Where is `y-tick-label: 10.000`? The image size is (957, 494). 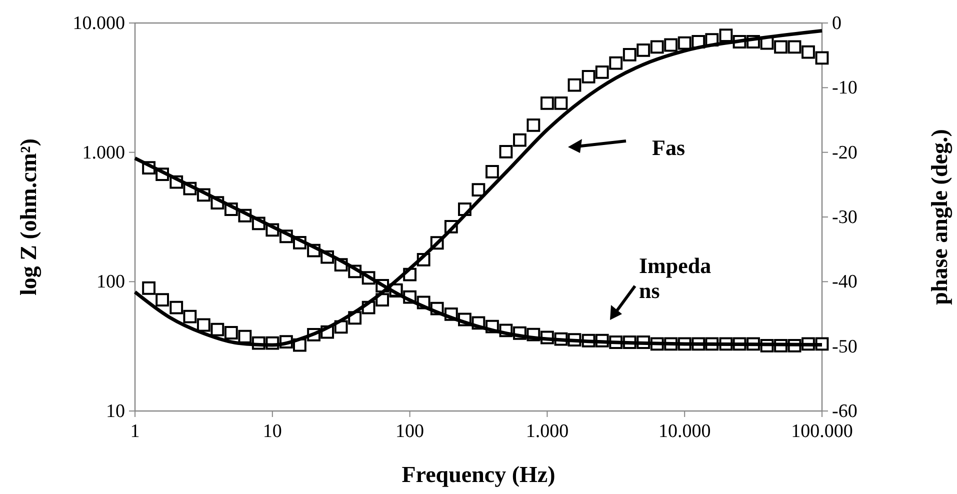 y-tick-label: 10.000 is located at coordinates (98, 23).